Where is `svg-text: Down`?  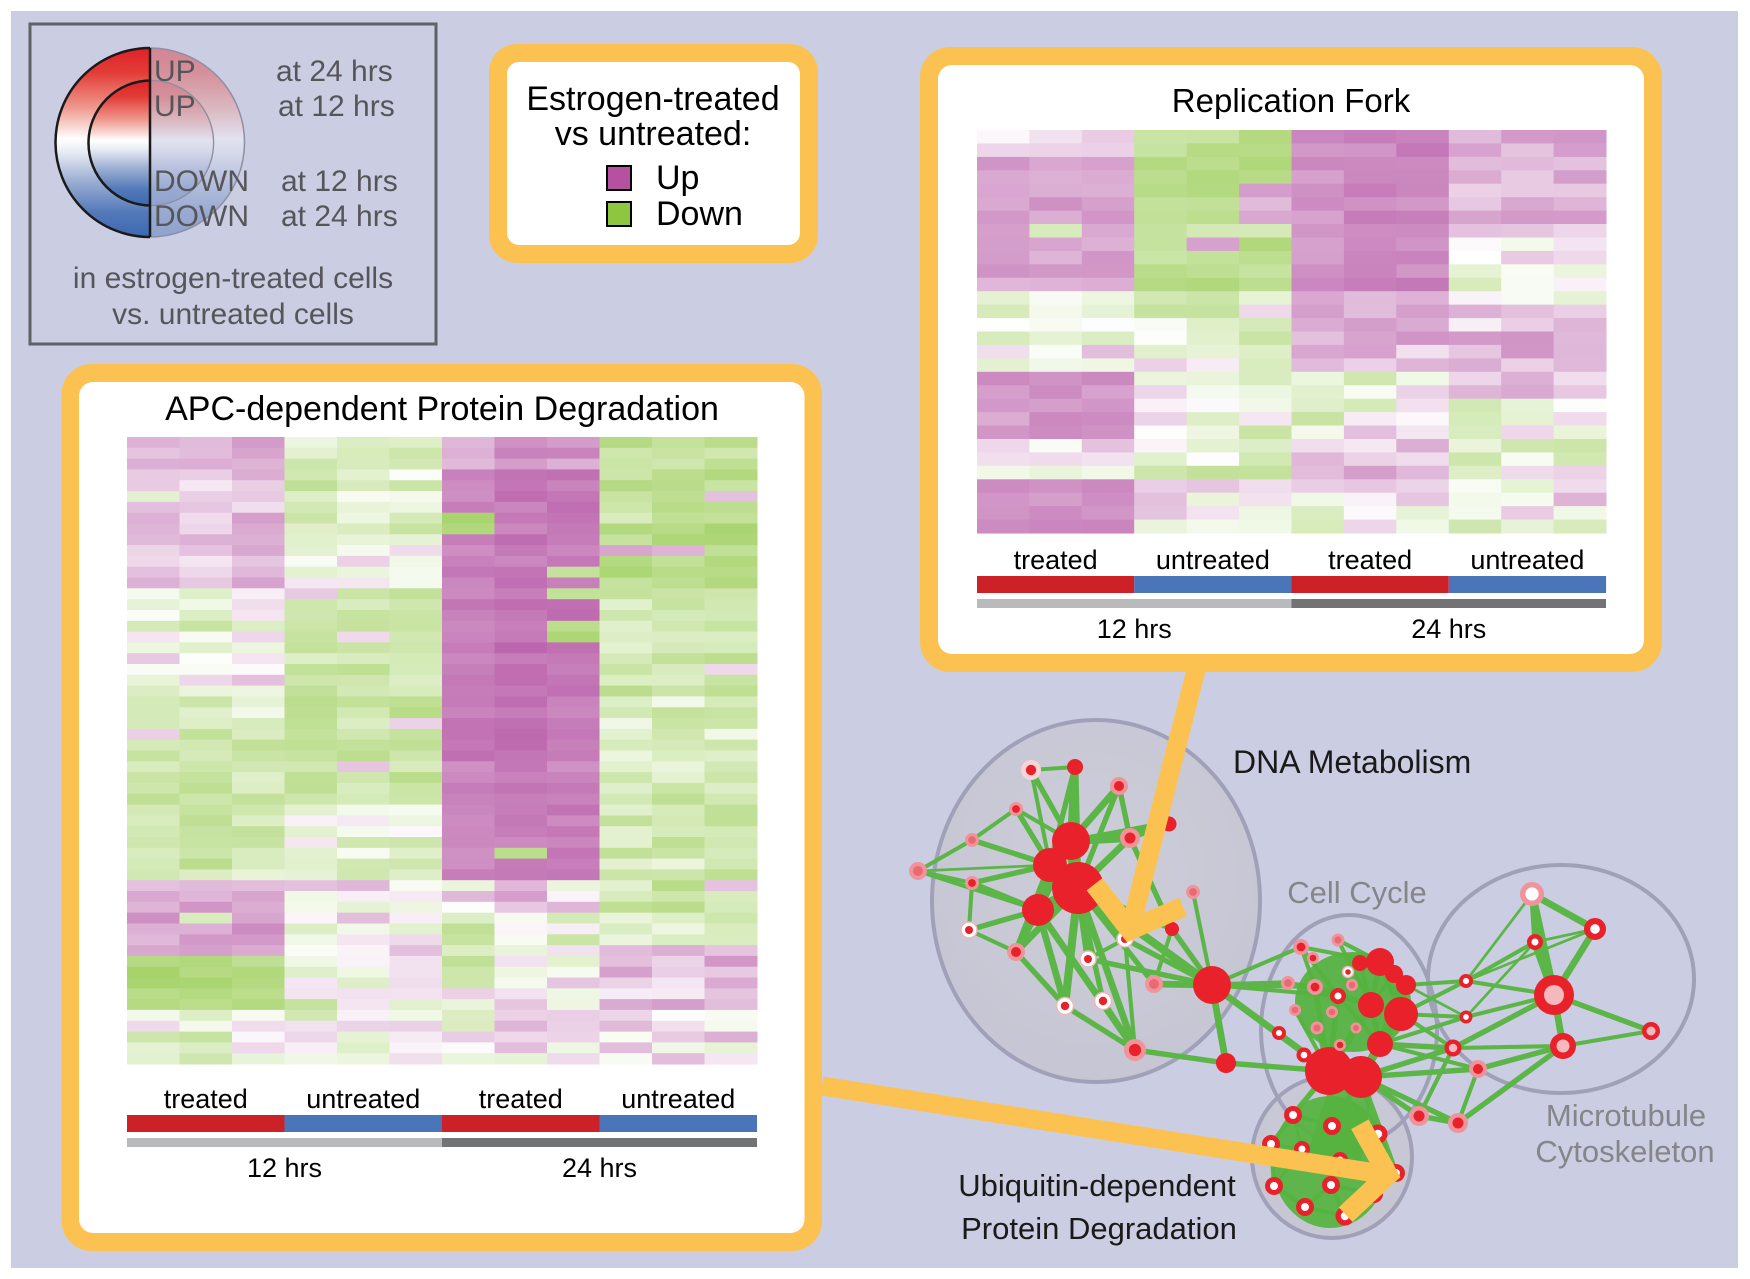 svg-text: Down is located at coordinates (699, 214).